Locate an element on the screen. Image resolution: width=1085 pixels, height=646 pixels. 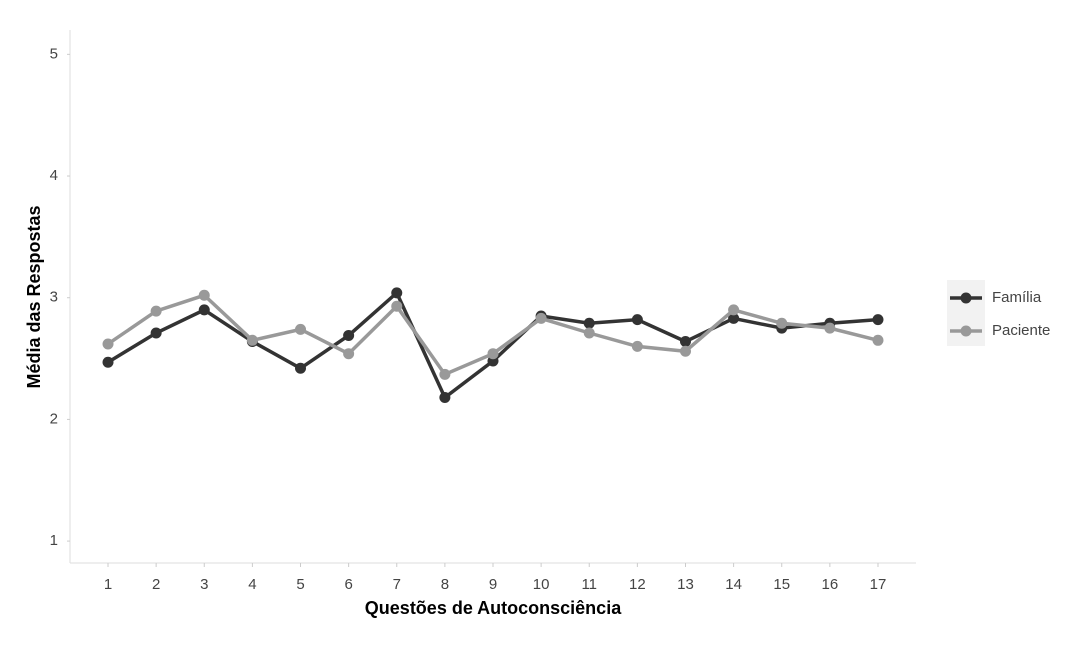
x-tick-label: 17 is located at coordinates (878, 584).